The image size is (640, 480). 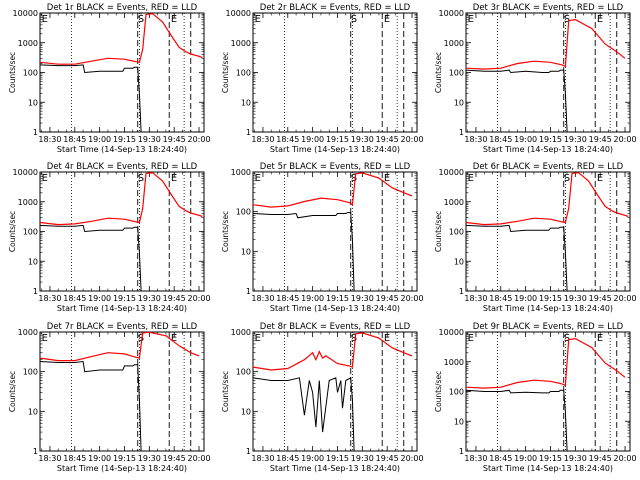 What do you see at coordinates (335, 327) in the screenshot?
I see `panel-title: Det 8r BLACK = Events, RED = LLD` at bounding box center [335, 327].